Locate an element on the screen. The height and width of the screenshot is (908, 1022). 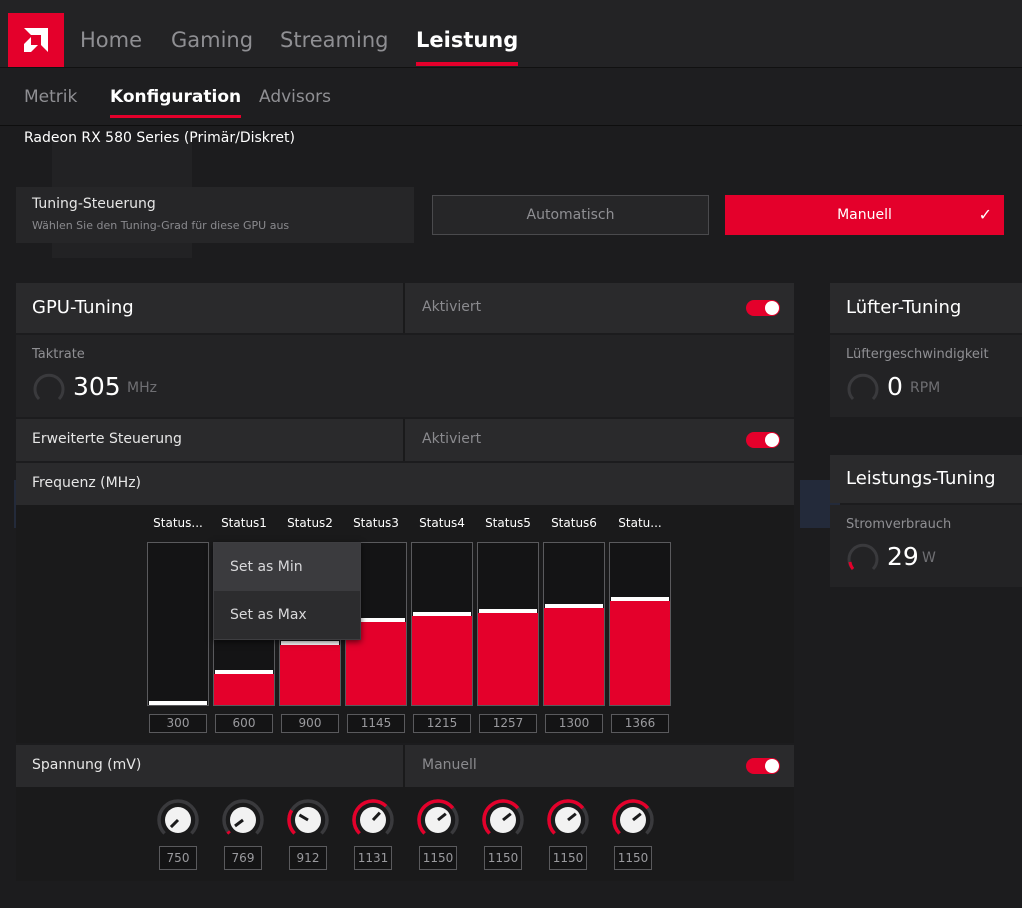
nav-gaming: Gaming is located at coordinates (212, 40).